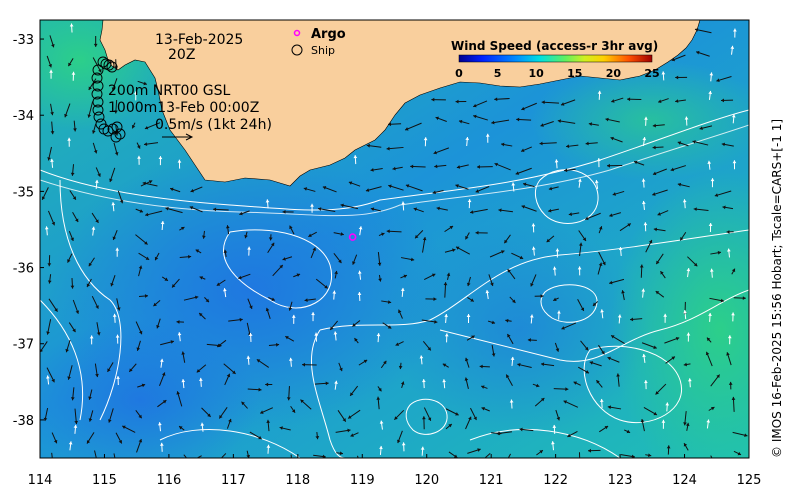 The width and height of the screenshot is (791, 492). Describe the element at coordinates (28, 231) in the screenshot. I see `y-axis: -33 -34 -35 -36 -37 -38` at that location.